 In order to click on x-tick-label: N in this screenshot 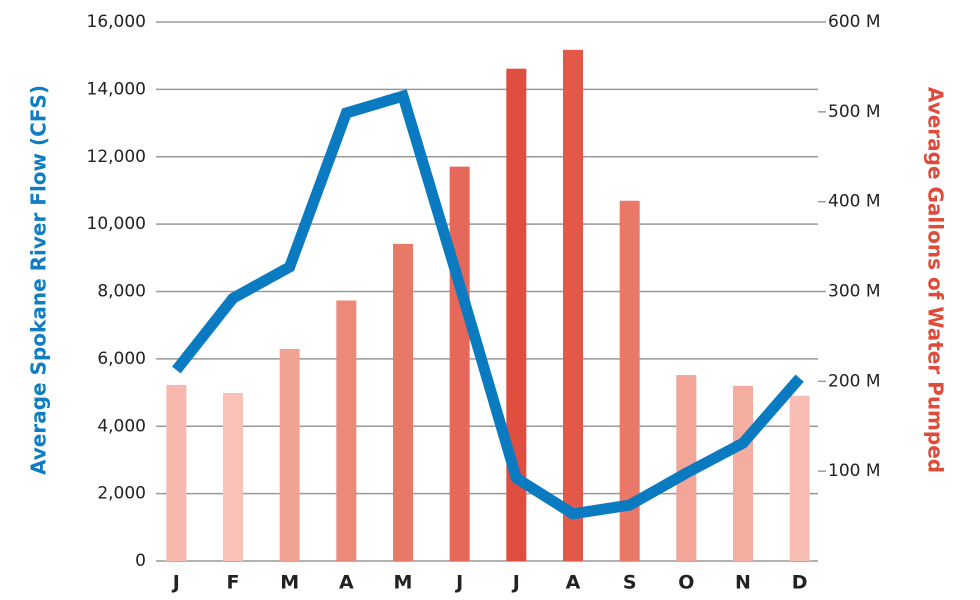, I will do `click(743, 583)`.